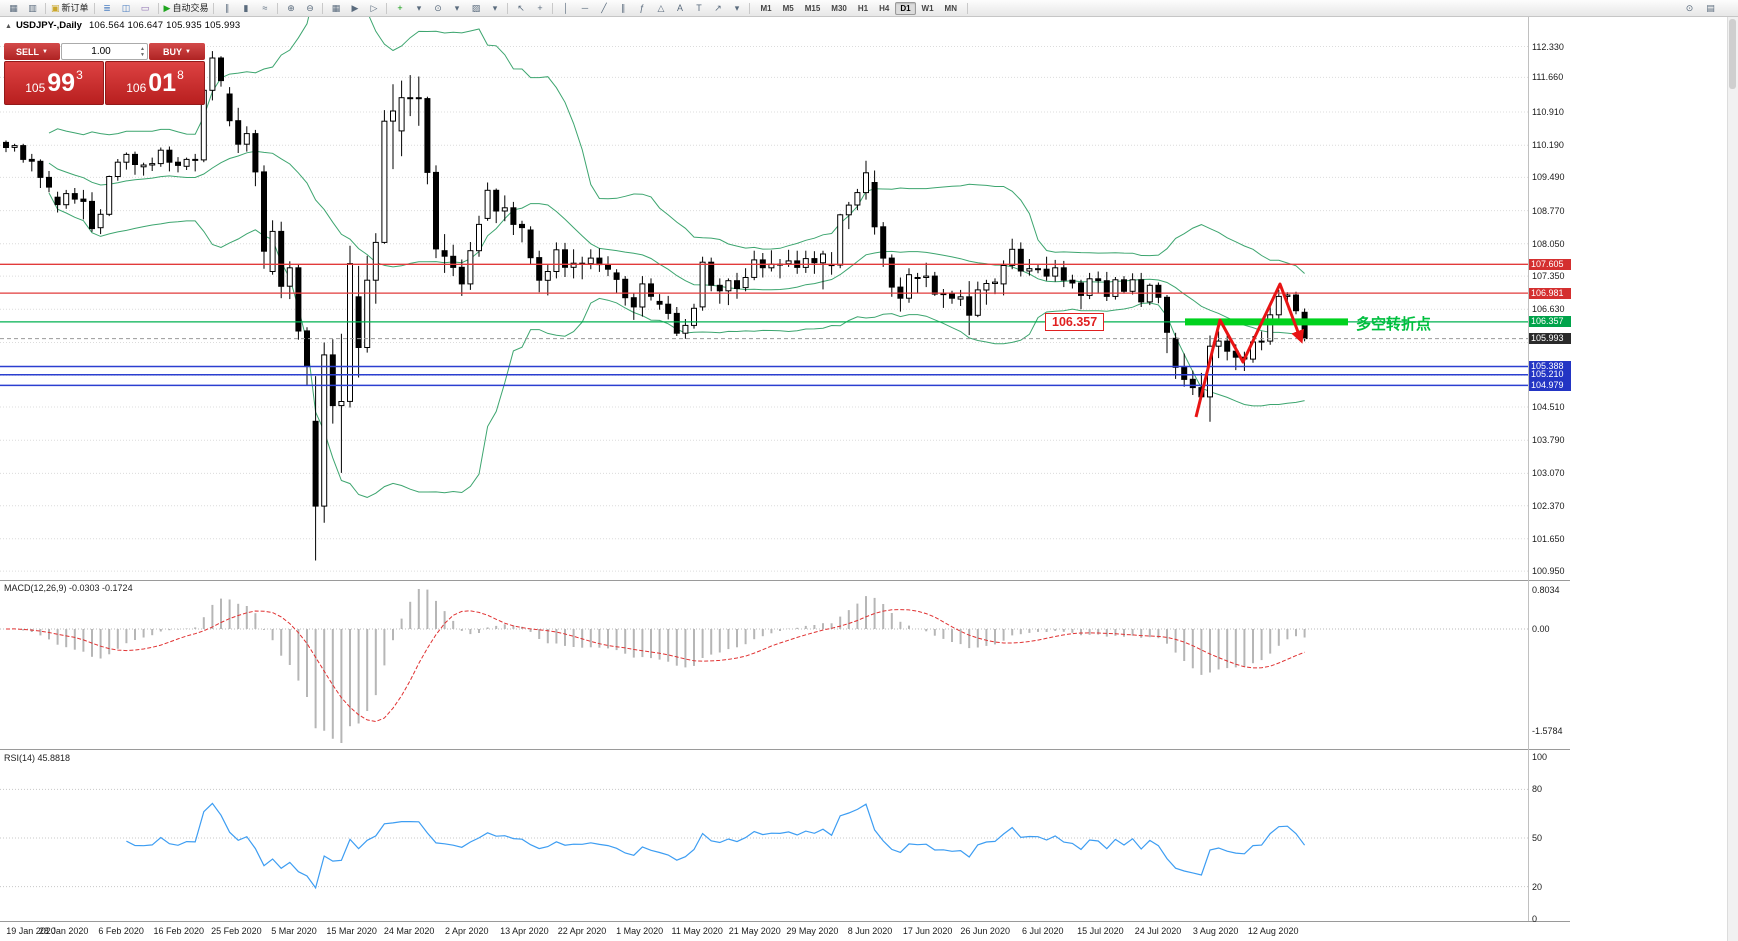  I want to click on favorites-icon: ▤, so click(1710, 8).